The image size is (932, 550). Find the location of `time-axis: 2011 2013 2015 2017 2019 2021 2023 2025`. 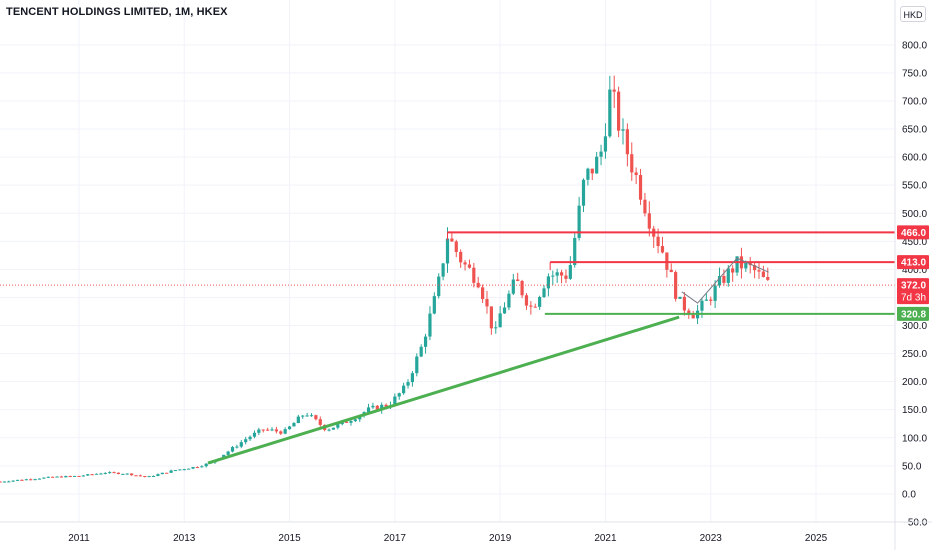

time-axis: 2011 2013 2015 2017 2019 2021 2023 2025 is located at coordinates (466, 532).